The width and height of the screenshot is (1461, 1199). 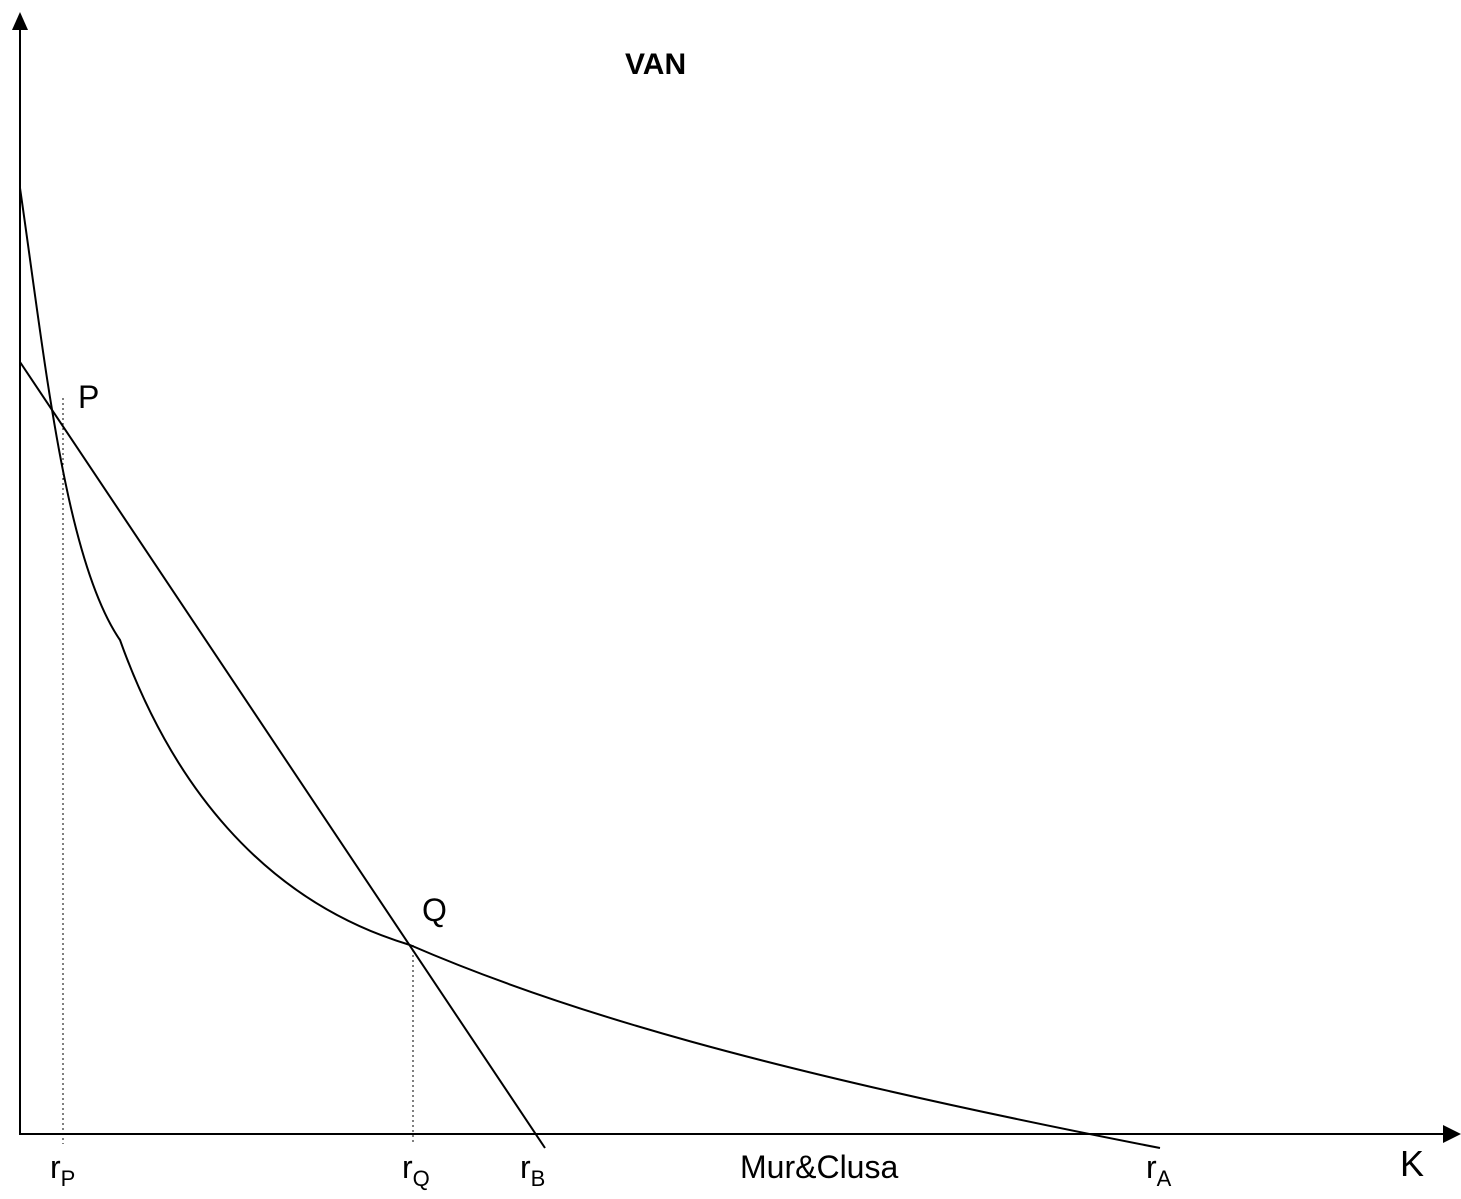 I want to click on tick-label-rq-base: r, so click(x=407, y=1167).